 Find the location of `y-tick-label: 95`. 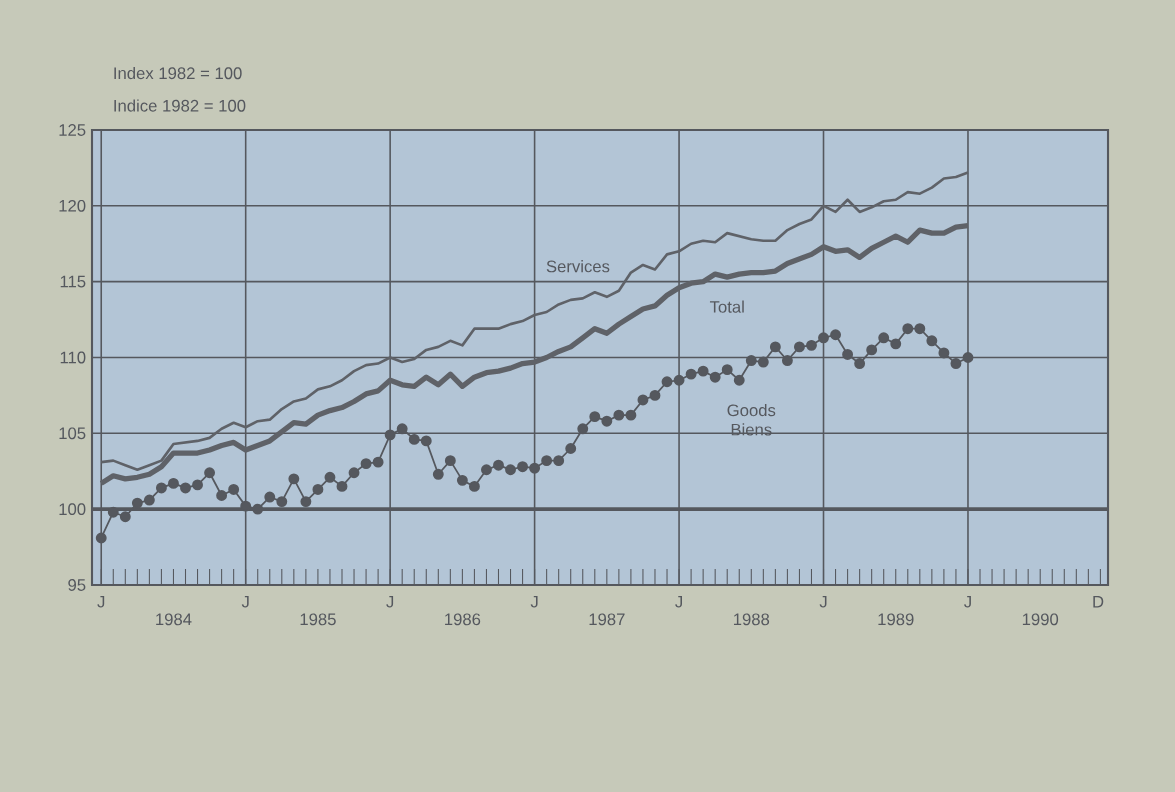

y-tick-label: 95 is located at coordinates (77, 585).